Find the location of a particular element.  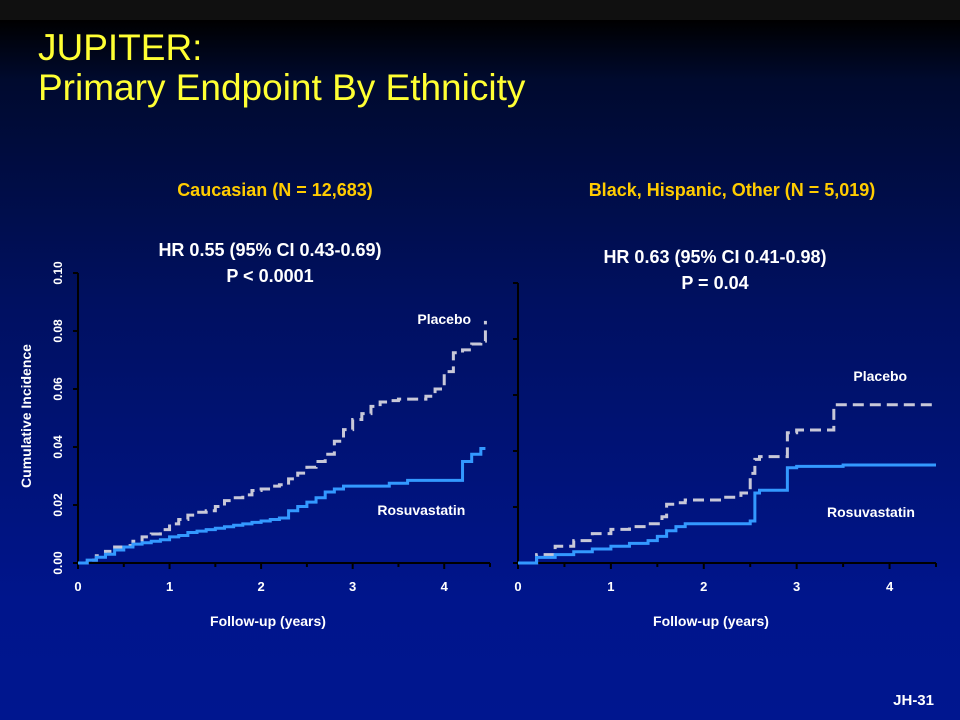

slide-id: JH-31 is located at coordinates (913, 700).